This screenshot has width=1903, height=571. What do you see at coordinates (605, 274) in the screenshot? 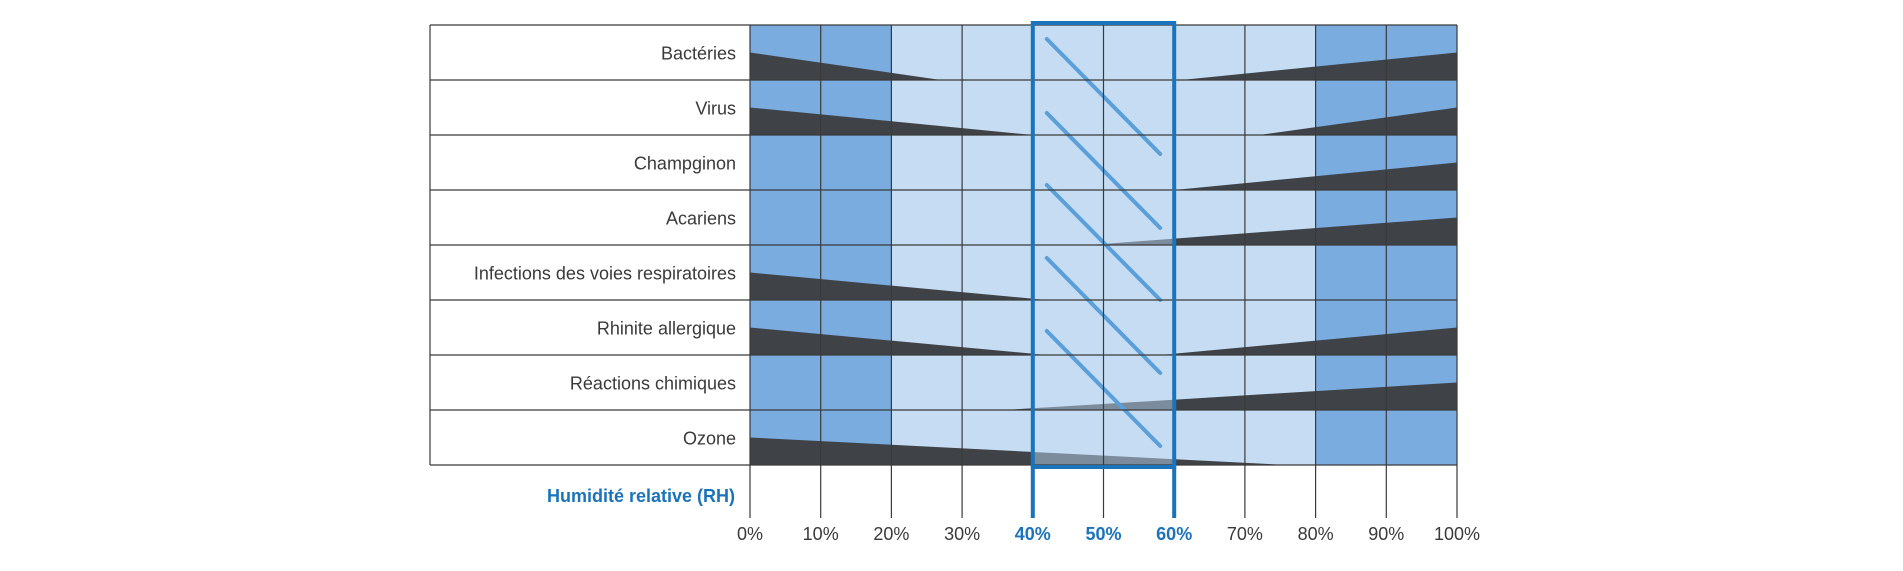
I see `category-label: Infections des voies respiratoires` at bounding box center [605, 274].